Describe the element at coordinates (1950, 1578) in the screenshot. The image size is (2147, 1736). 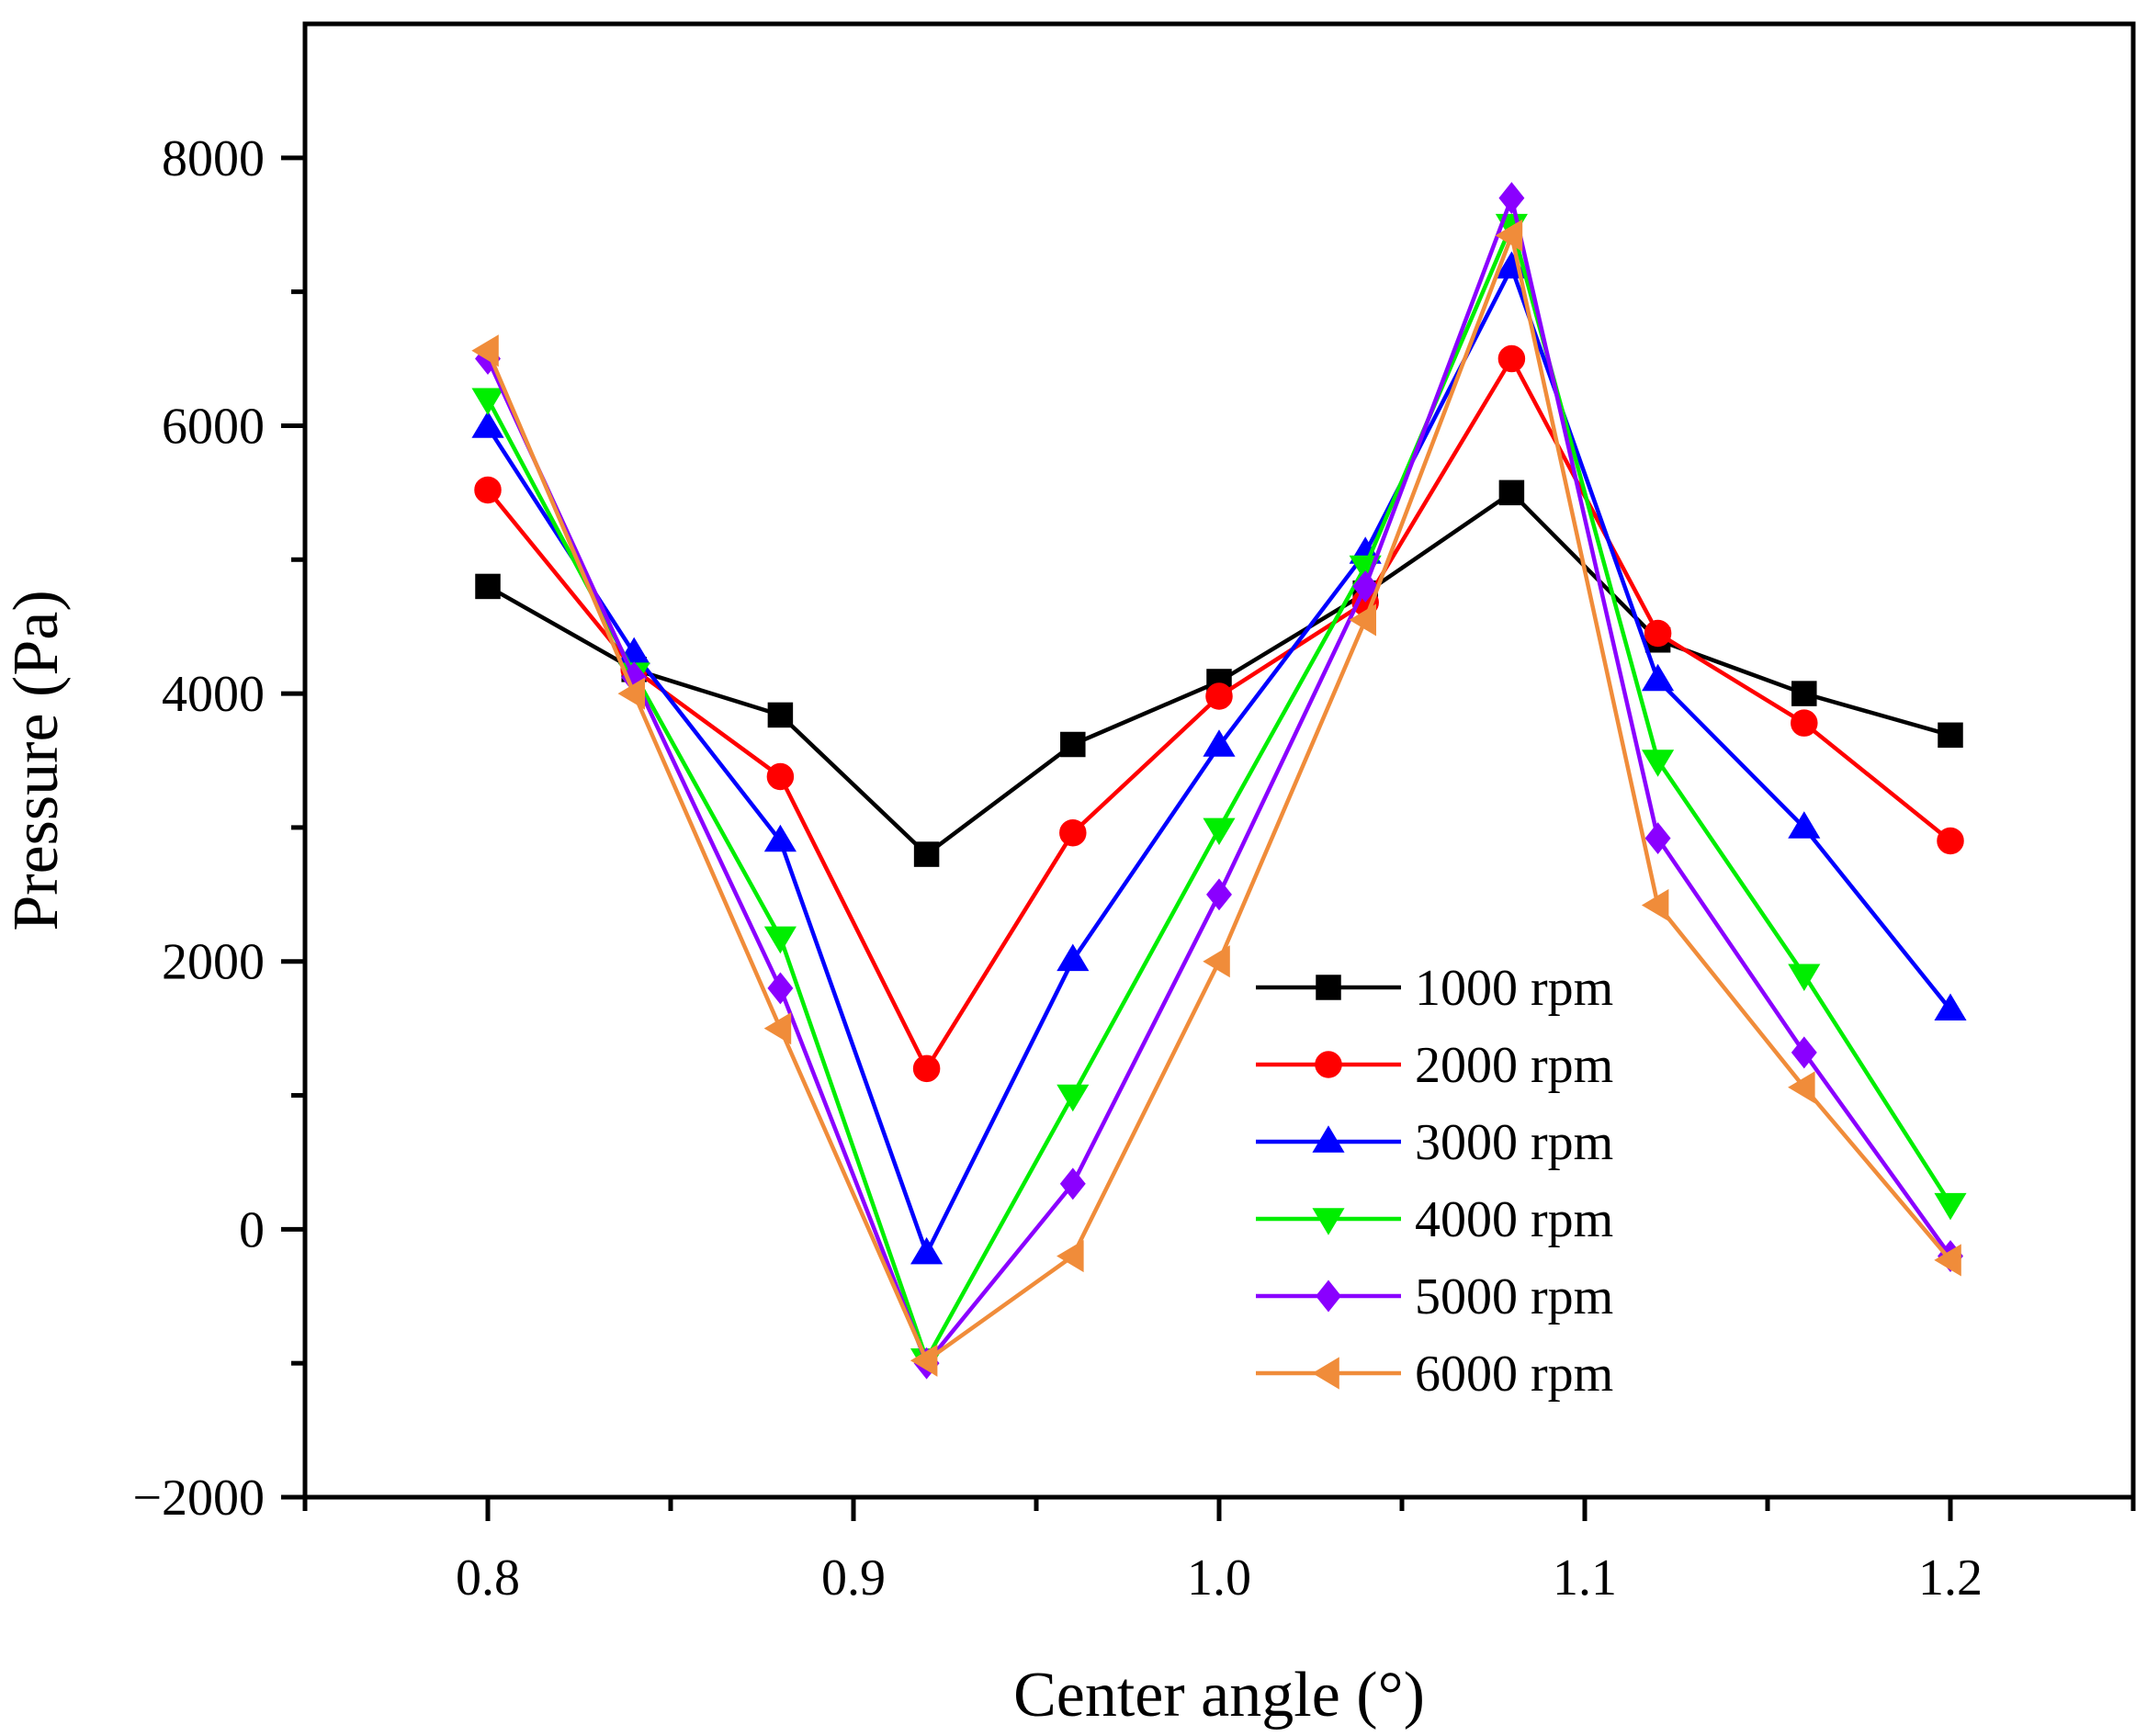
I see `x-tick-label: 1.2` at that location.